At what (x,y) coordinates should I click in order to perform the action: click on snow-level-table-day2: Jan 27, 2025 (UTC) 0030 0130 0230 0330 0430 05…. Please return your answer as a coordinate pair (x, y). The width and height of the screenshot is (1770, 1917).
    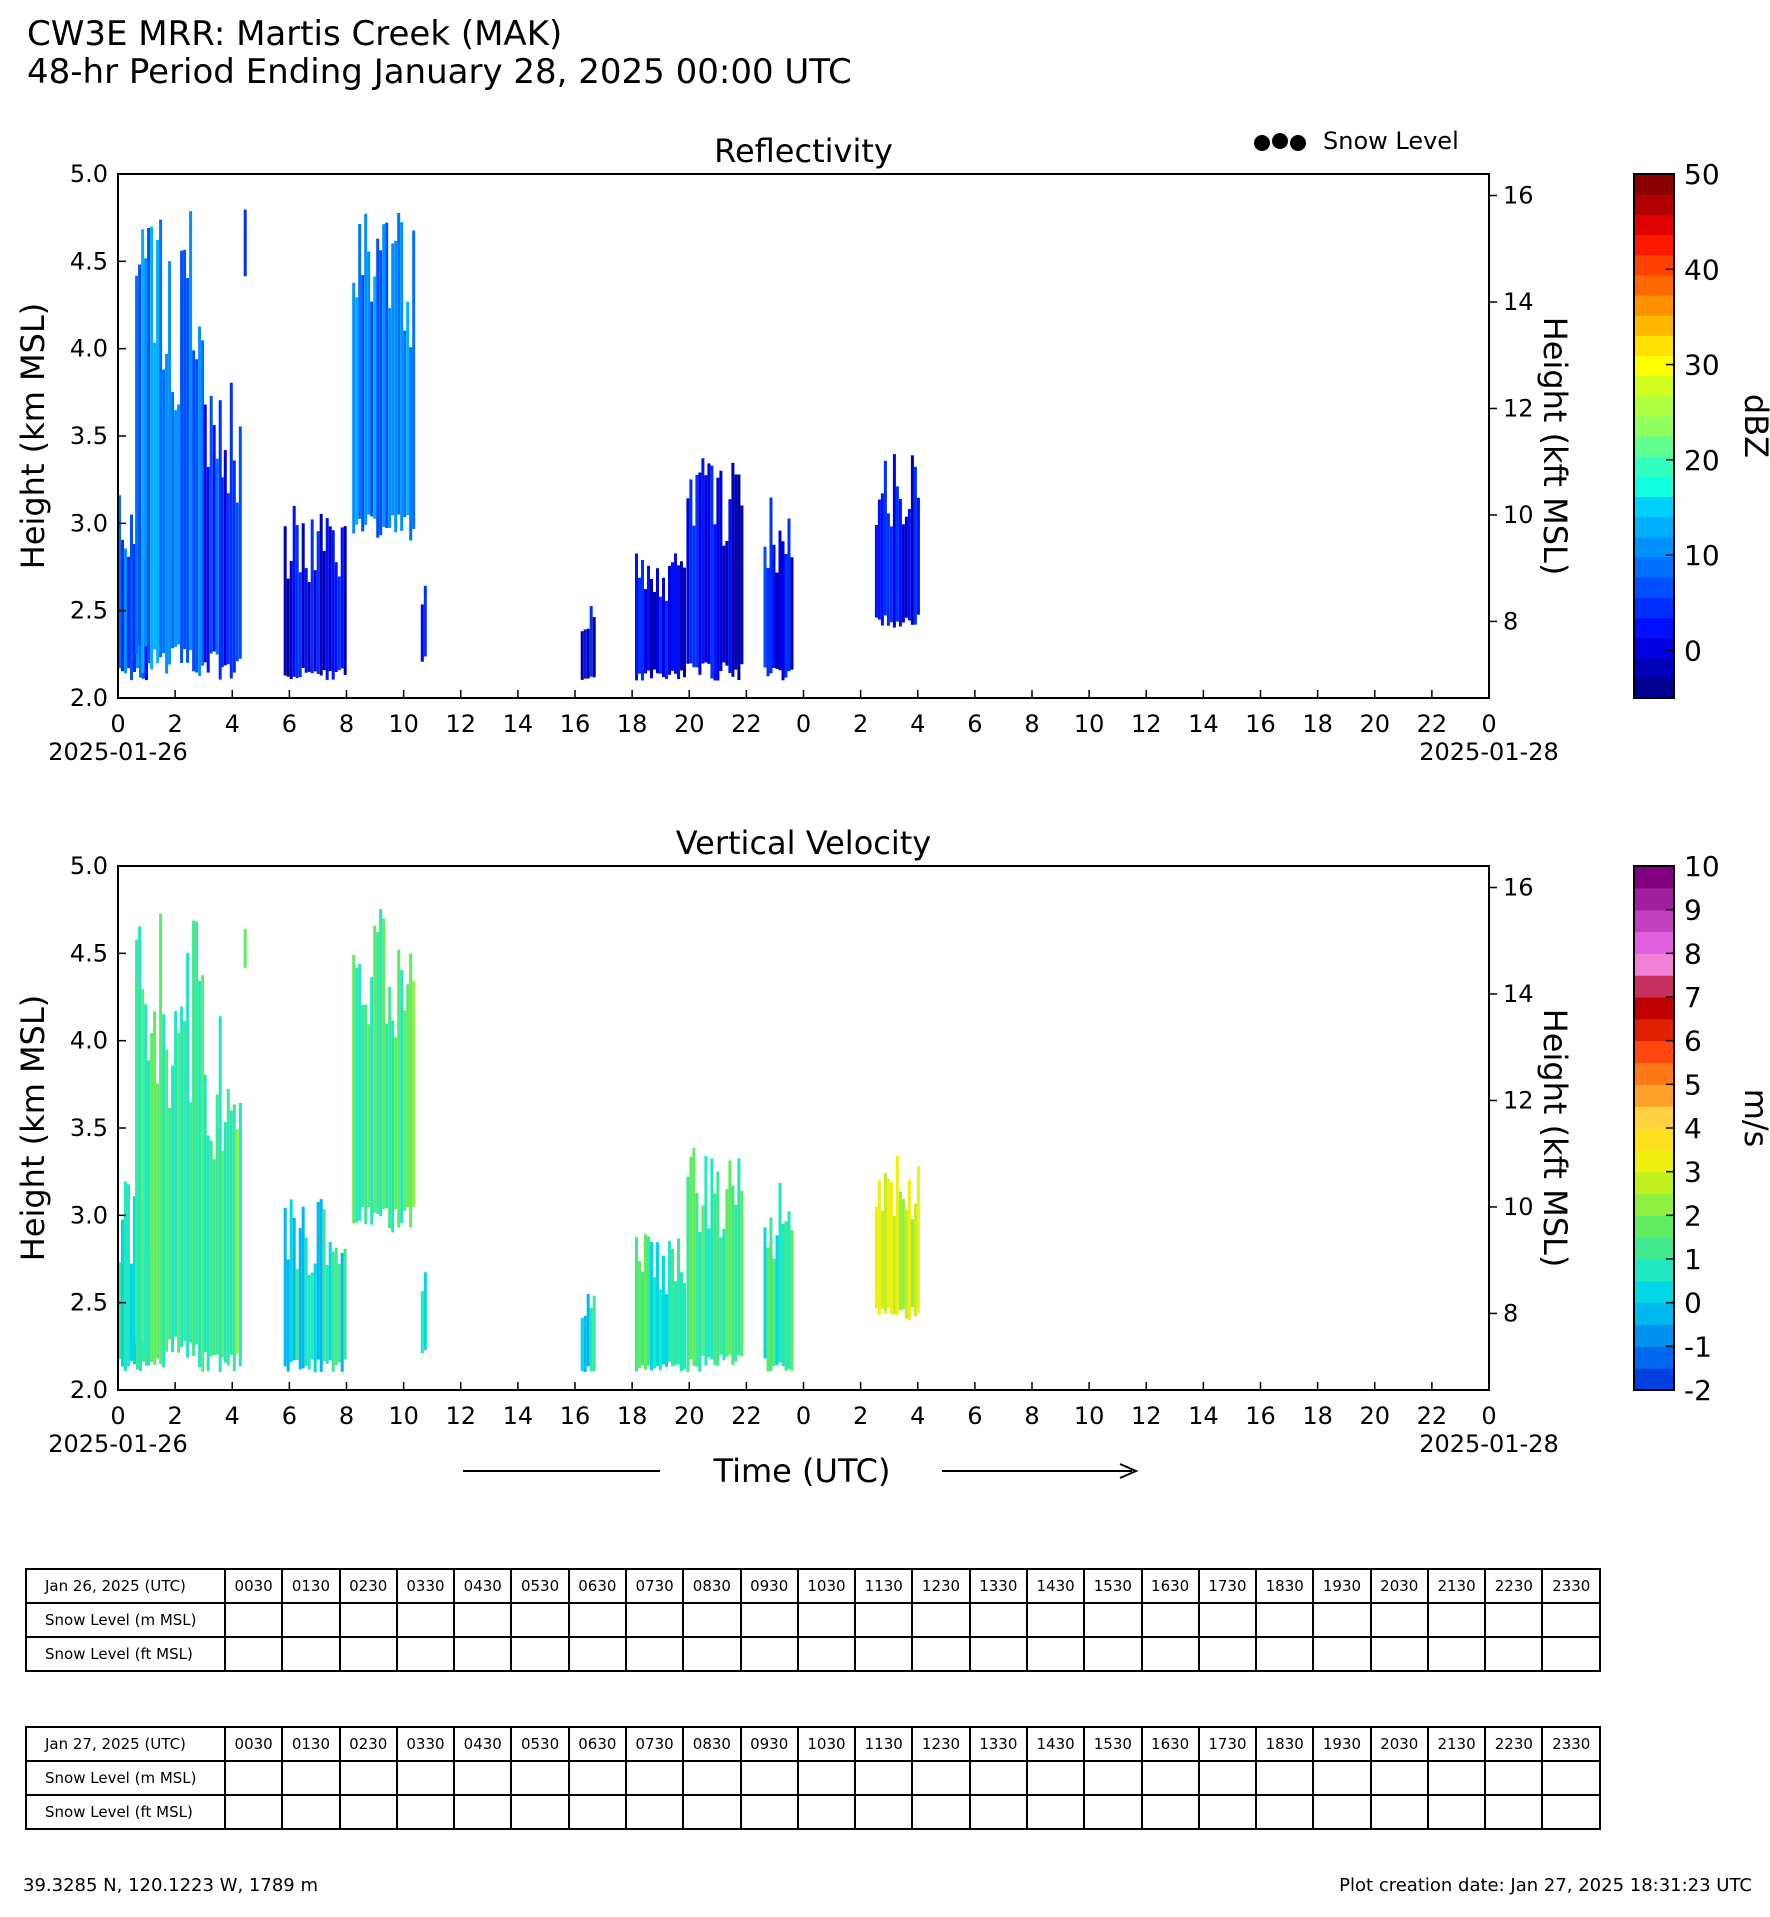
    Looking at the image, I should click on (813, 1778).